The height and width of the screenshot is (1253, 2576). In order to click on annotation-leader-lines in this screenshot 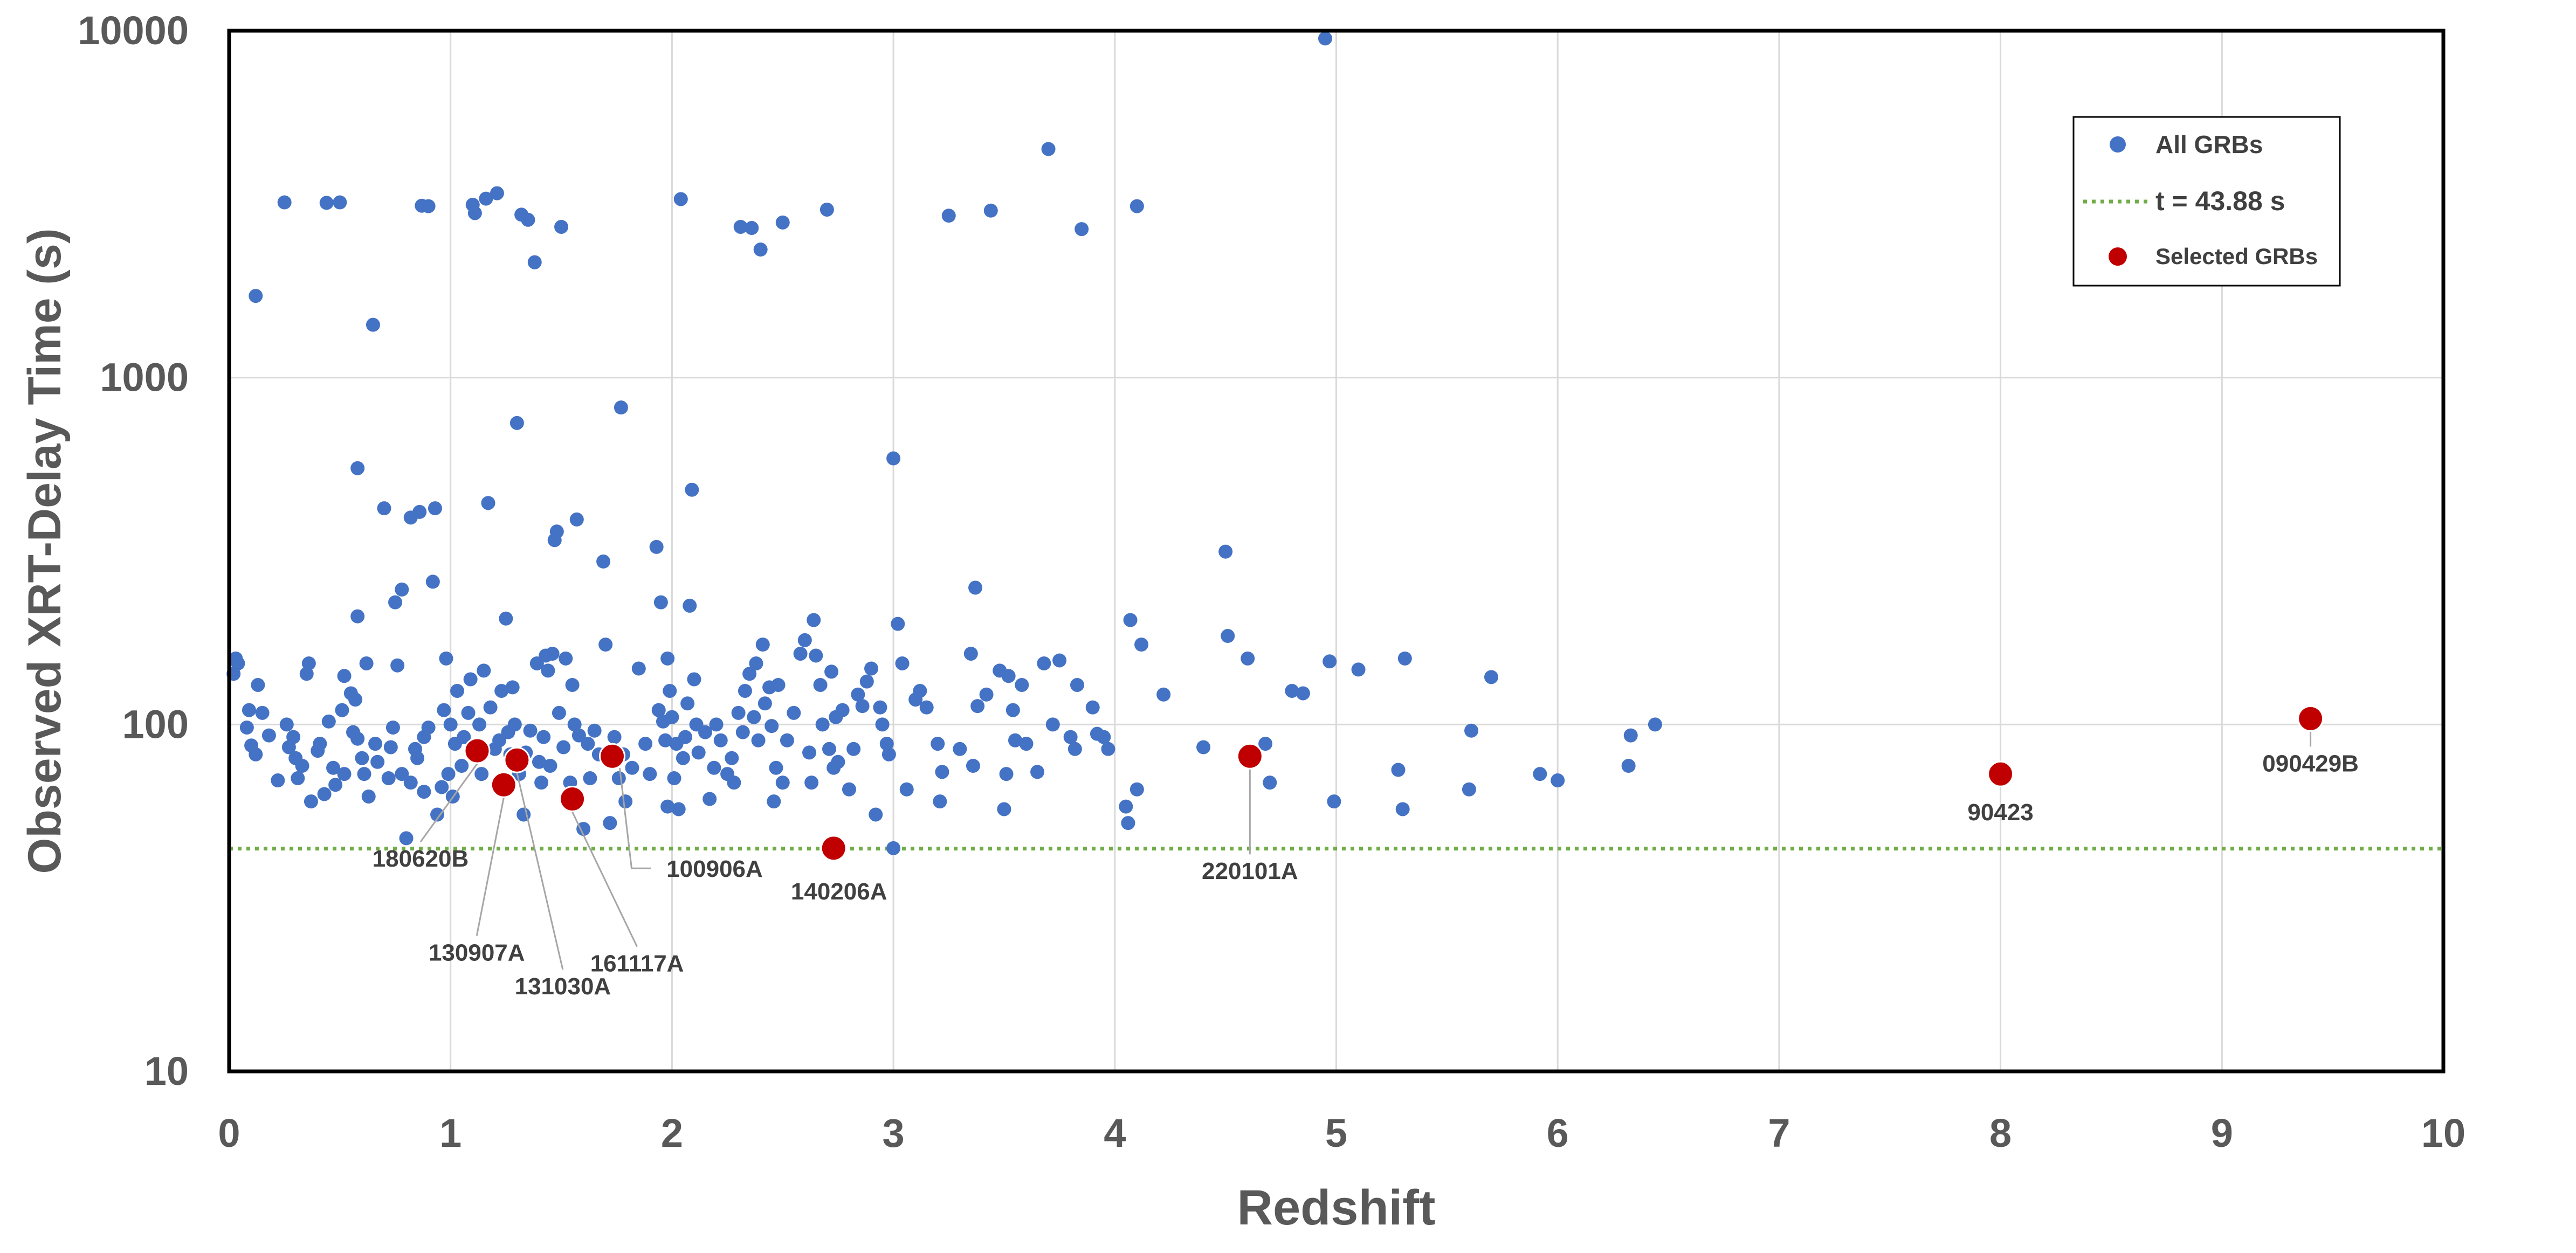, I will do `click(1365, 851)`.